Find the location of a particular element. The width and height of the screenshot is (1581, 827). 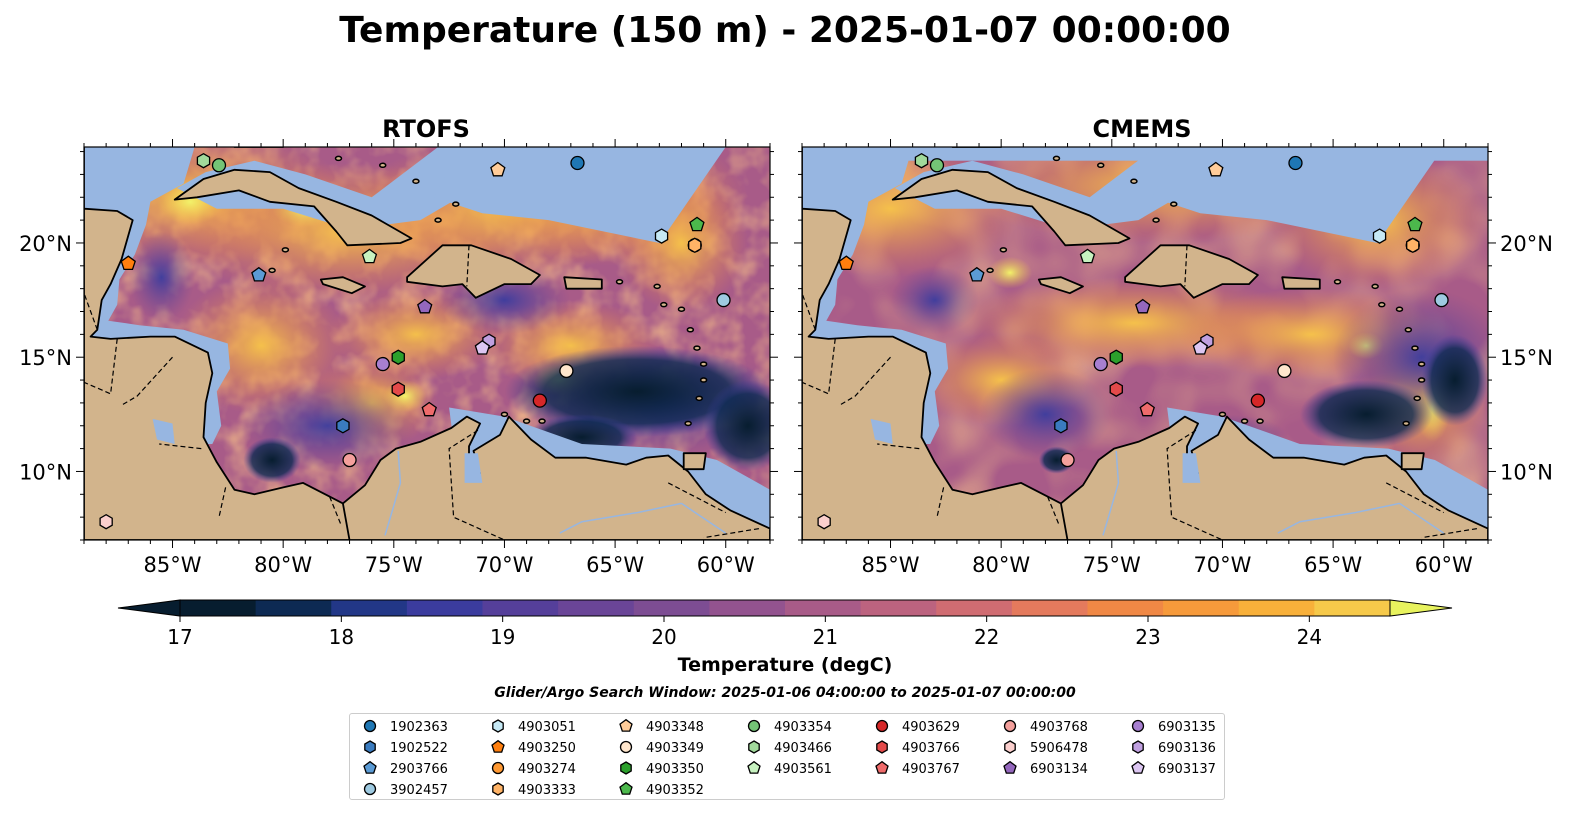

lat-tick-label: 15°N is located at coordinates (1526, 358).